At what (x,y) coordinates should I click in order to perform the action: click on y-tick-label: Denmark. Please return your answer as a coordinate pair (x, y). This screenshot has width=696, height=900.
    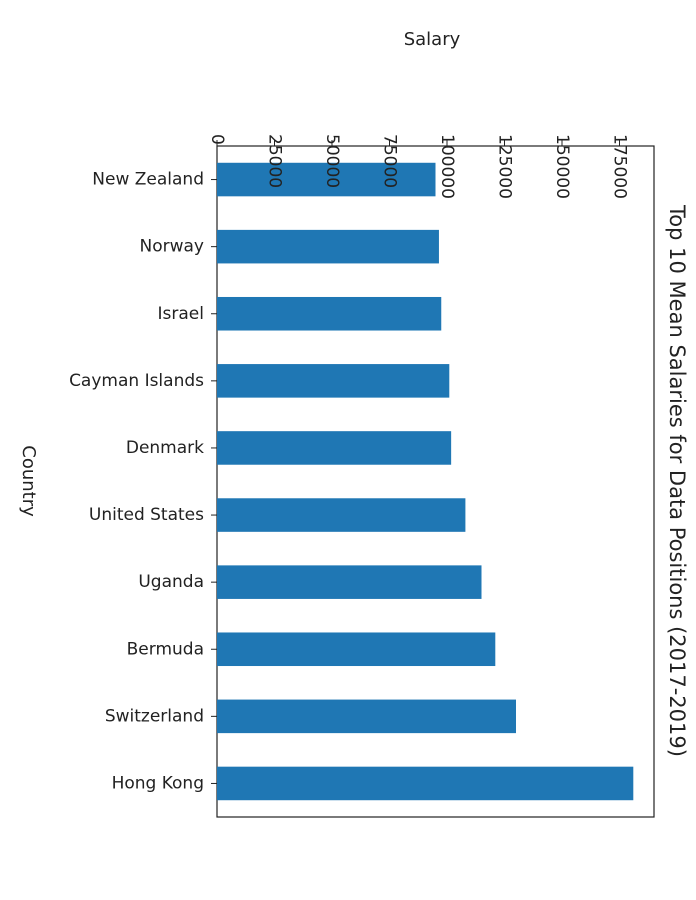
    Looking at the image, I should click on (165, 448).